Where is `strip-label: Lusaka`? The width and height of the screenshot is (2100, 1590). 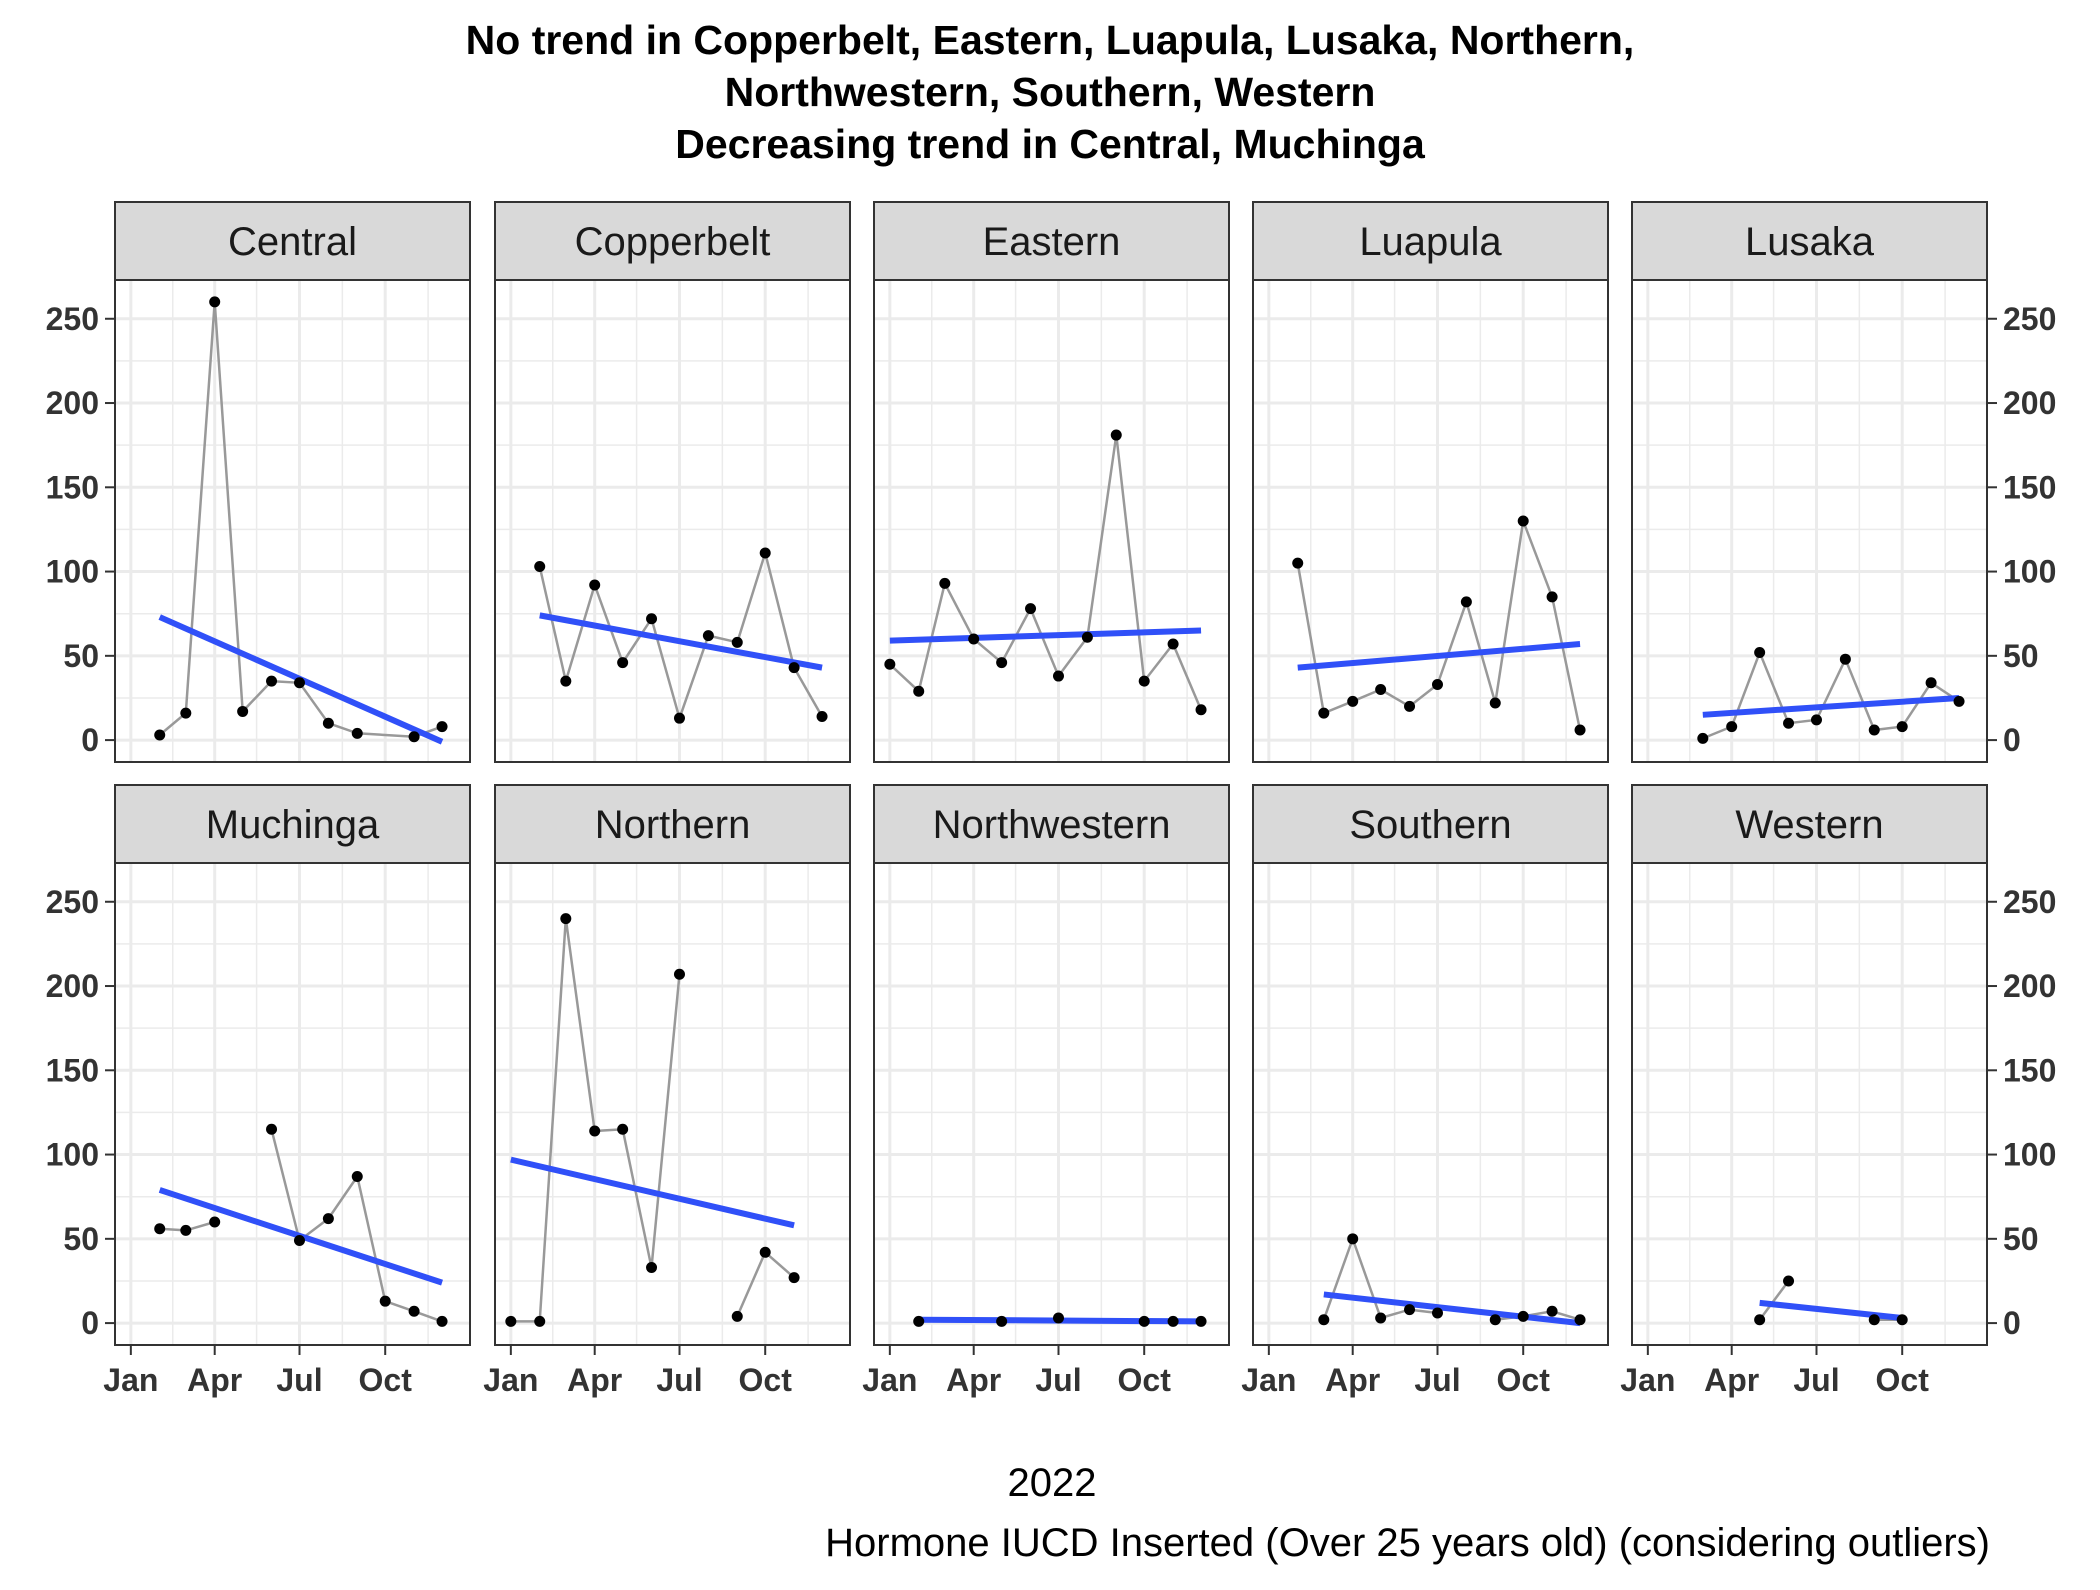
strip-label: Lusaka is located at coordinates (1810, 242).